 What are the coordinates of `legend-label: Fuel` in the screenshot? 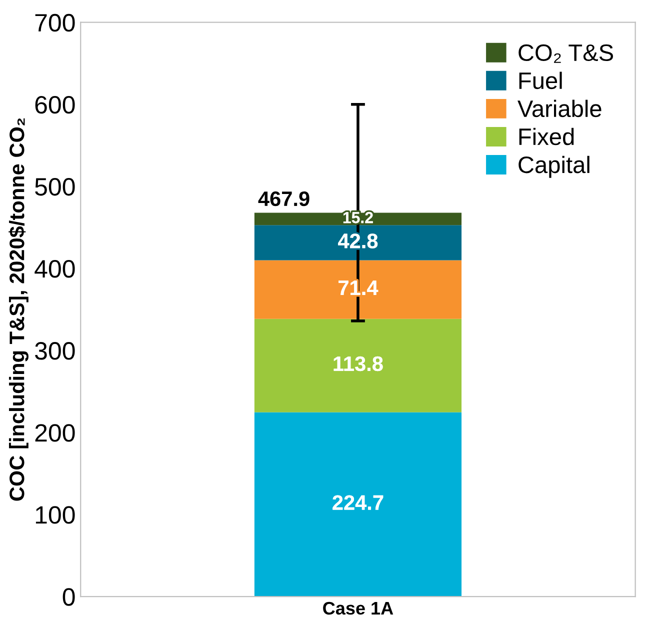 It's located at (540, 81).